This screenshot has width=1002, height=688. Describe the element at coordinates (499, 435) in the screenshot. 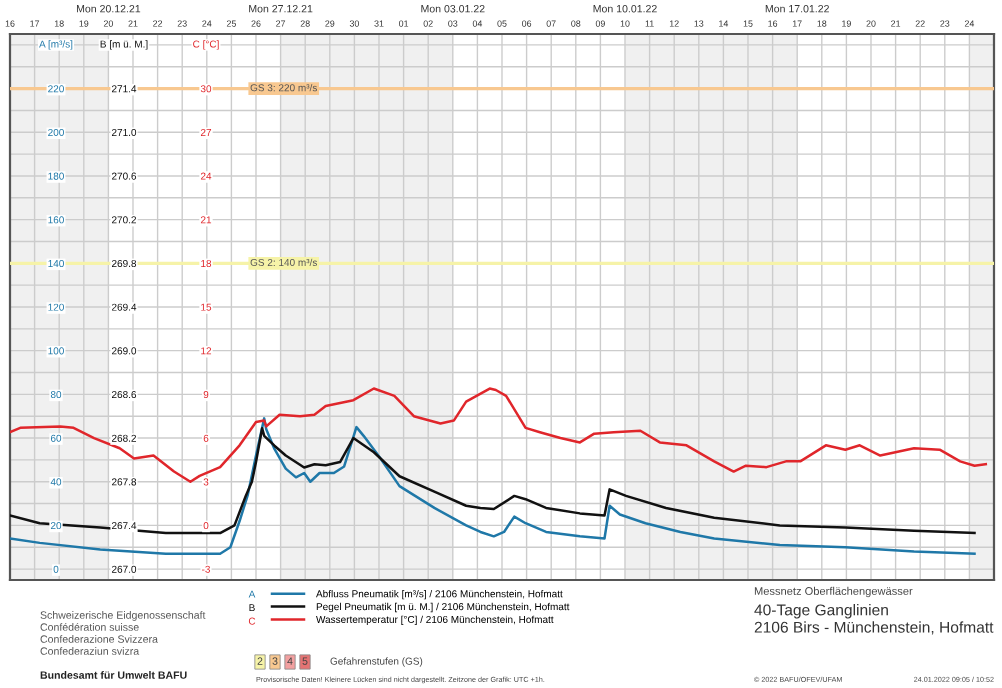

I see `line-series` at that location.